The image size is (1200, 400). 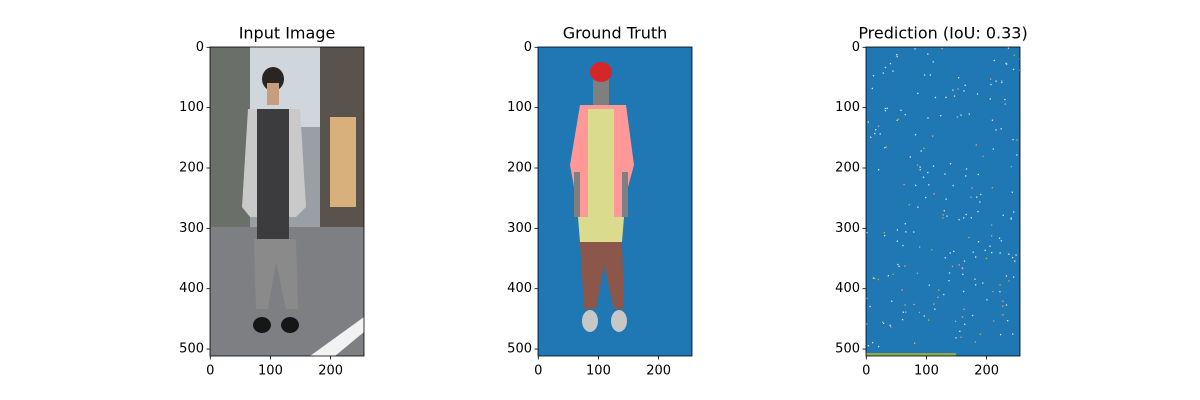 I want to click on y-tick-label: 100, so click(x=191, y=107).